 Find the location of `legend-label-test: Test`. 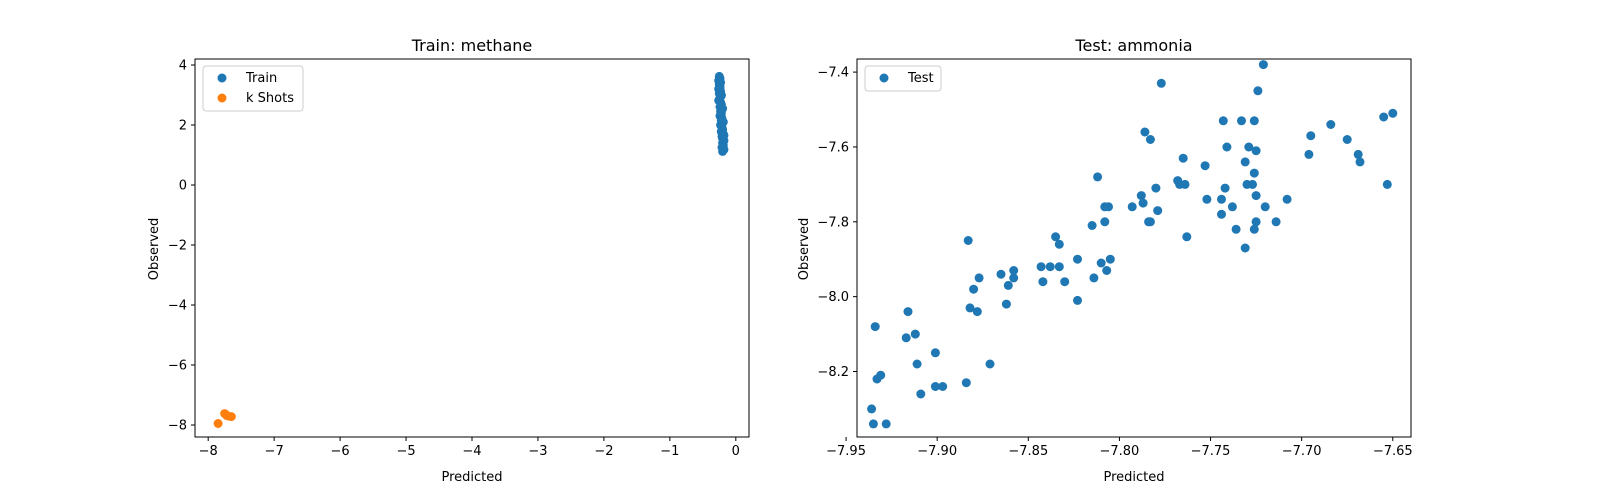

legend-label-test: Test is located at coordinates (920, 78).